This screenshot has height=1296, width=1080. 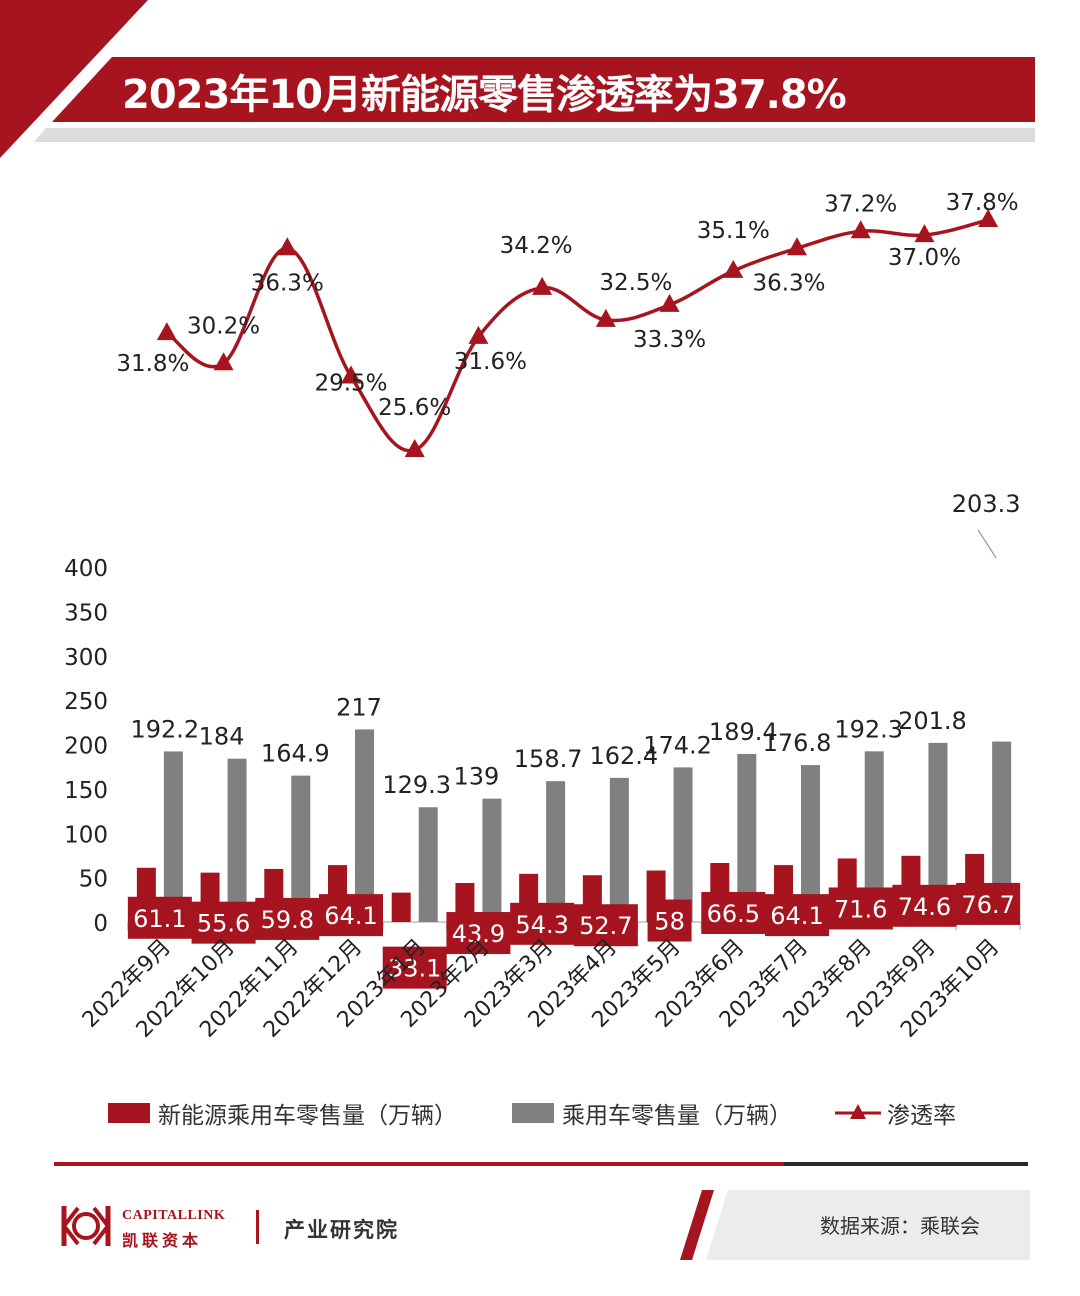 I want to click on total-data-label: 176.8, so click(x=797, y=743).